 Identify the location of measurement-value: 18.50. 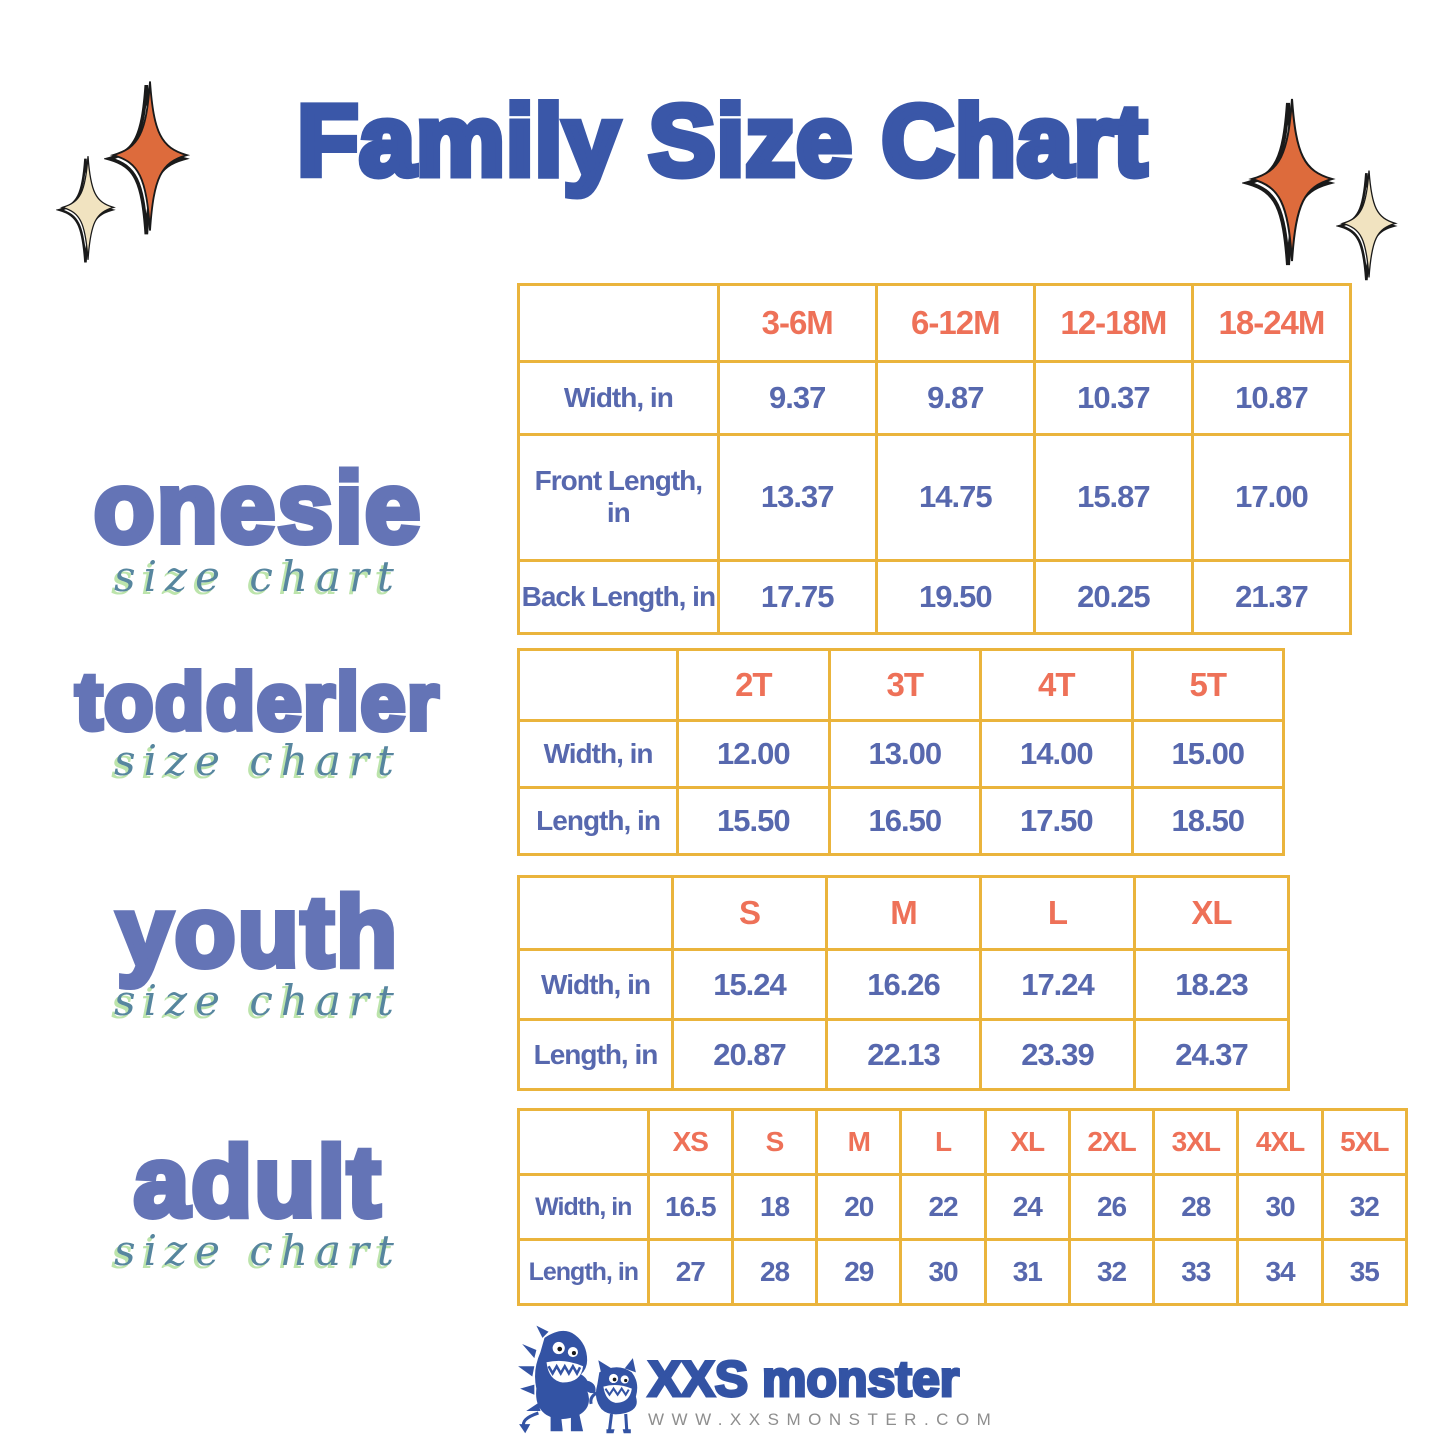
(1208, 821).